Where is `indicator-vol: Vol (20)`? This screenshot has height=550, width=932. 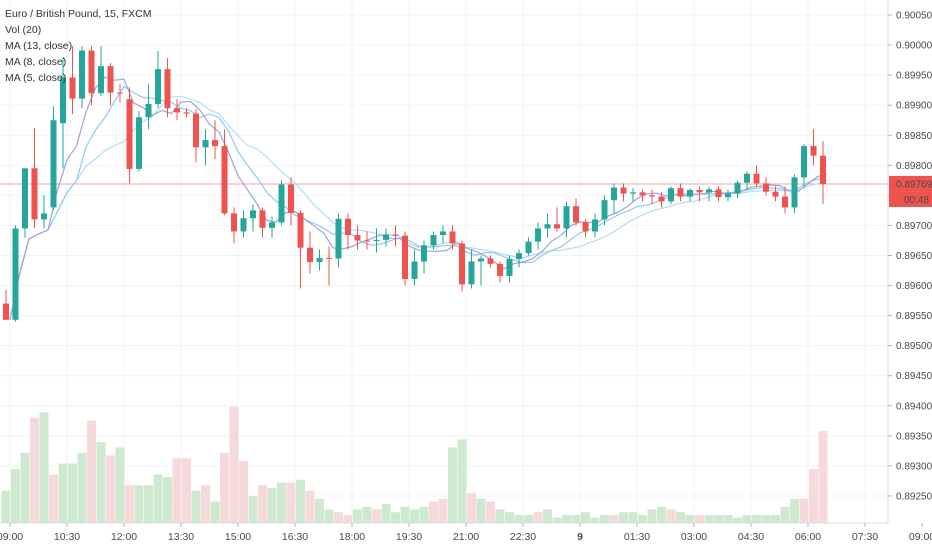
indicator-vol: Vol (20) is located at coordinates (23, 30).